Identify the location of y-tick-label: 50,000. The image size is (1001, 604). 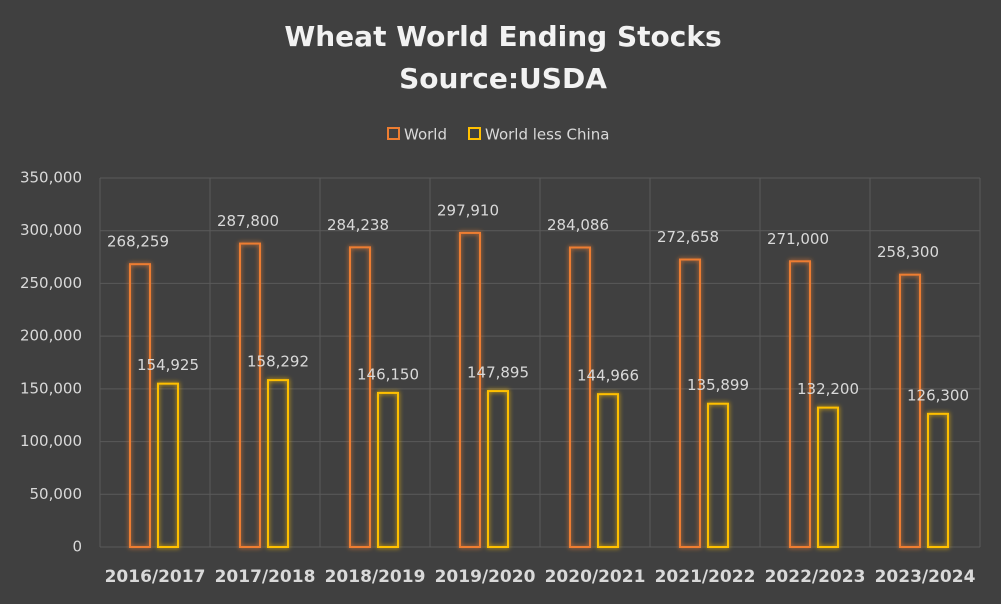
(56, 494).